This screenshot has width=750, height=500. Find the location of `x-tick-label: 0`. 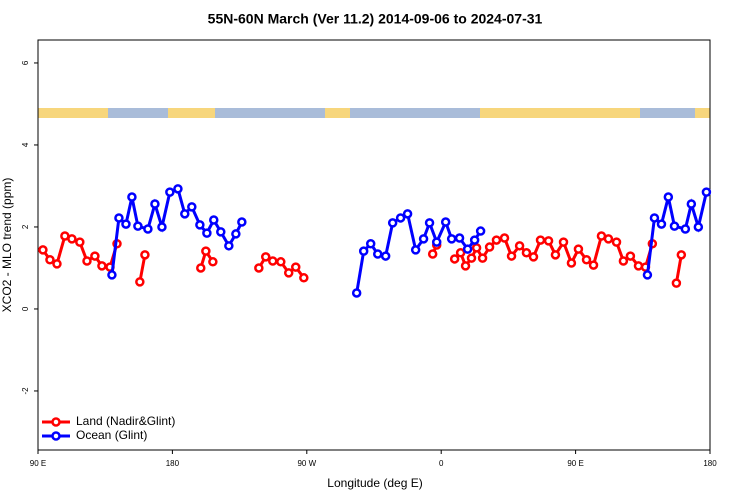

x-tick-label: 0 is located at coordinates (441, 463).